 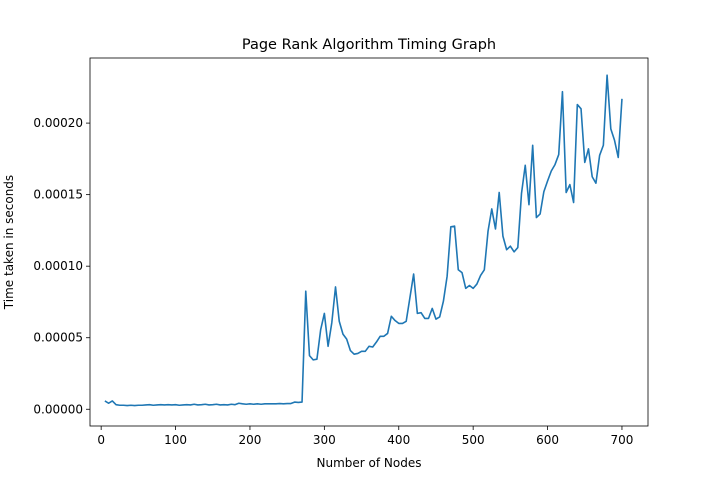 I want to click on x-tick-label: 300, so click(x=324, y=440).